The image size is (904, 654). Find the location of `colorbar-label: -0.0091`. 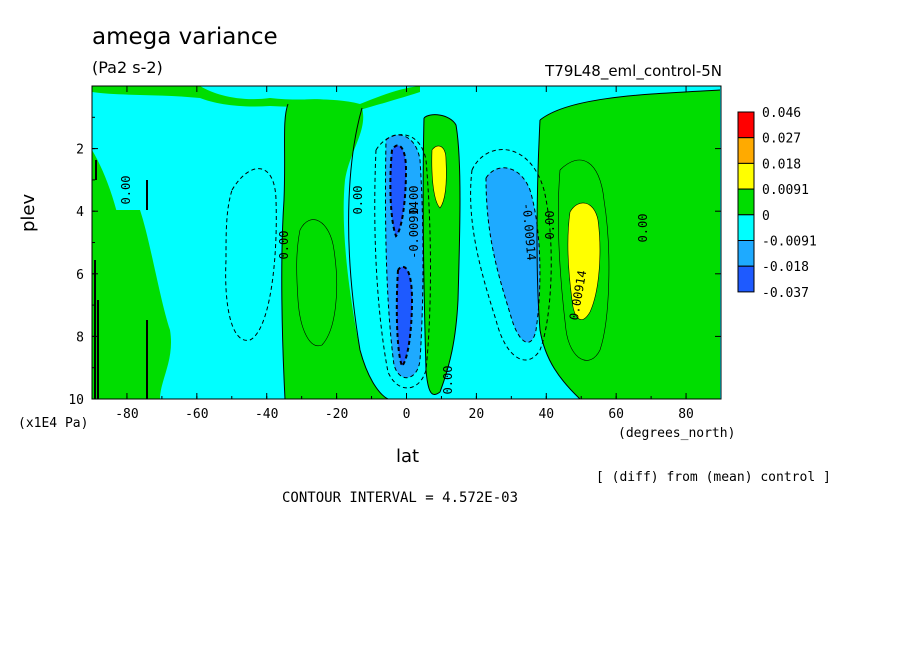

colorbar-label: -0.0091 is located at coordinates (789, 242).